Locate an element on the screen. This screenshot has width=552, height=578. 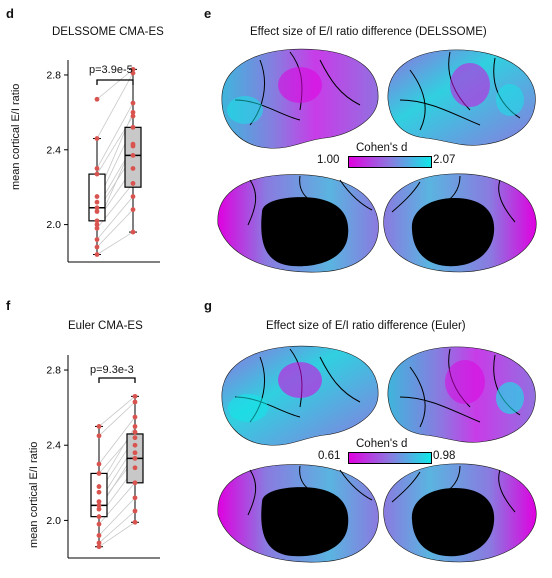
pvalue-d: p=3.9e-5 is located at coordinates (111, 70).